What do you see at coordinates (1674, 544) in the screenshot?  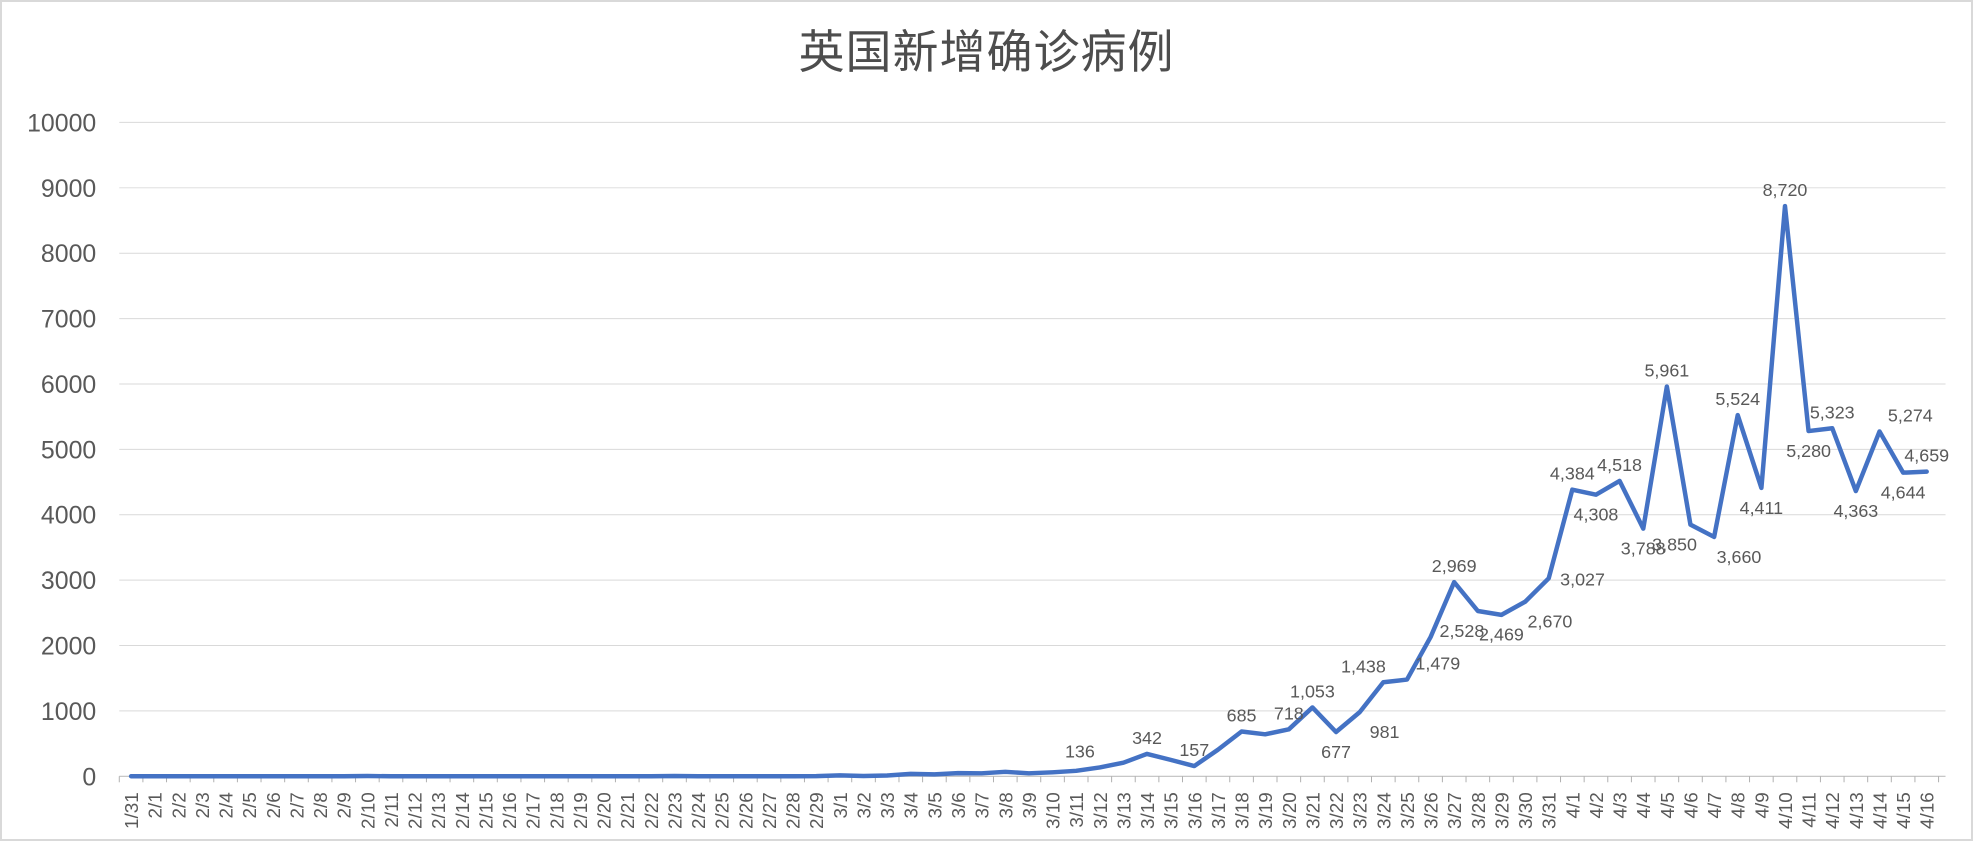 I see `data-label: 3,850` at bounding box center [1674, 544].